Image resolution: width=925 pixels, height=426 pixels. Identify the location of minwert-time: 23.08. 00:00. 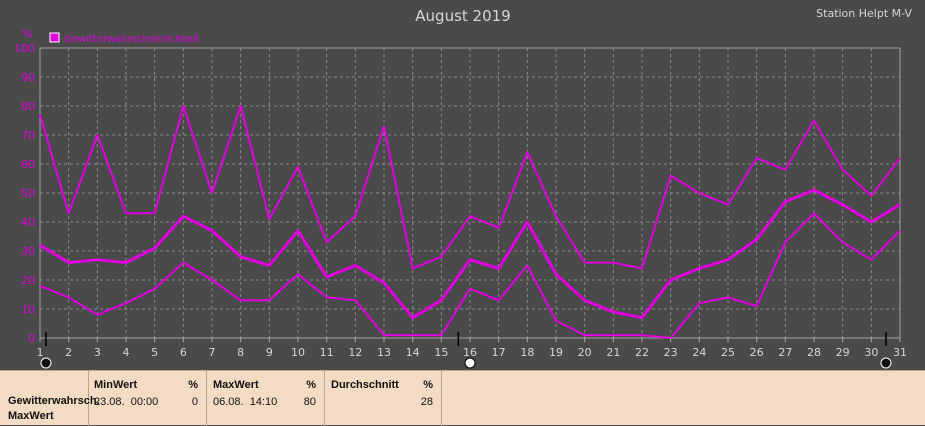
(126, 402).